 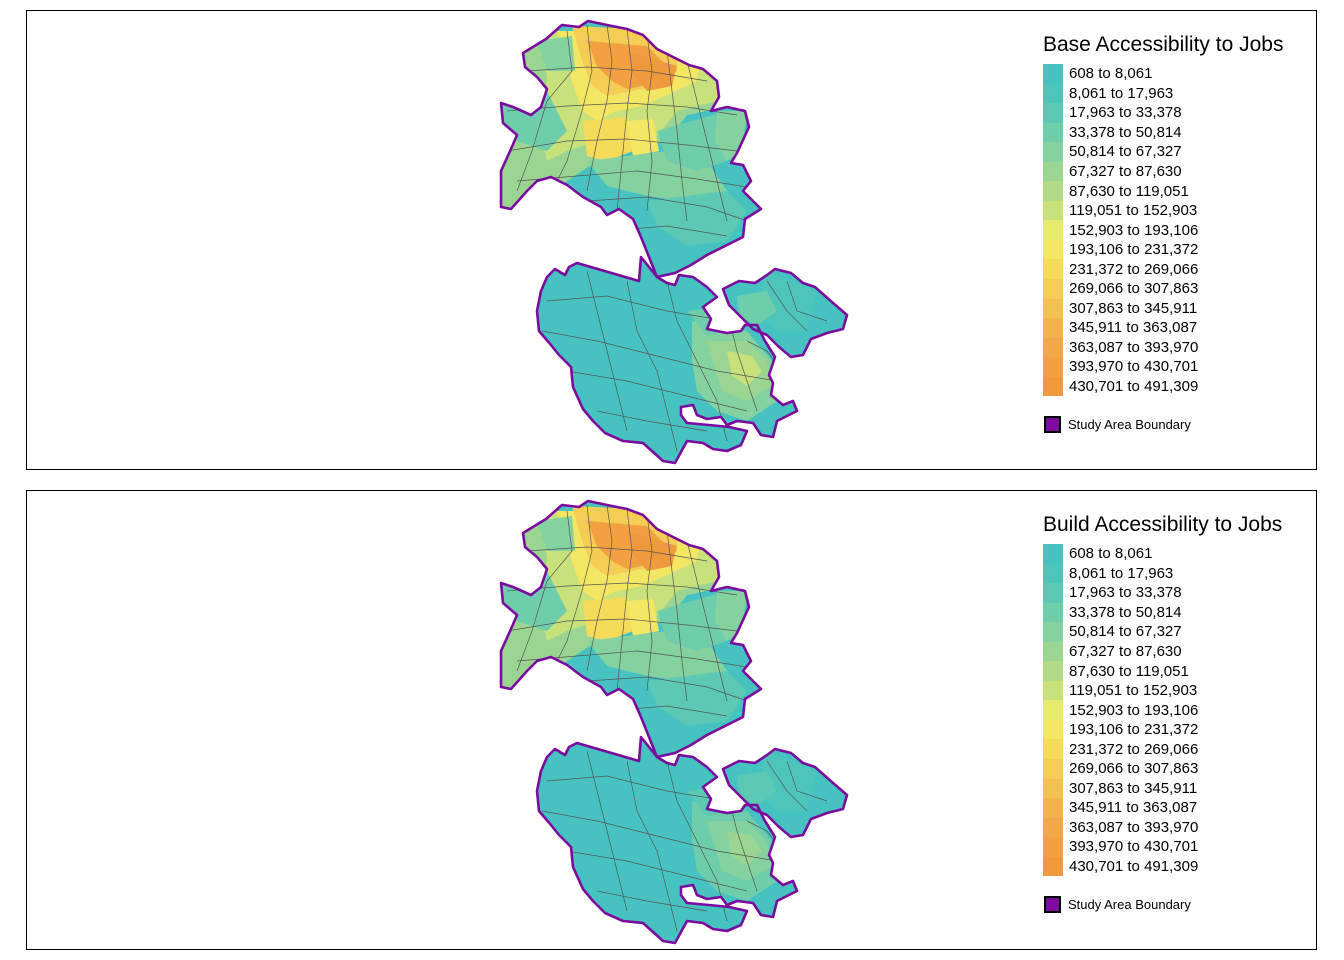 What do you see at coordinates (1111, 74) in the screenshot?
I see `legend-label: 608 to 8,061` at bounding box center [1111, 74].